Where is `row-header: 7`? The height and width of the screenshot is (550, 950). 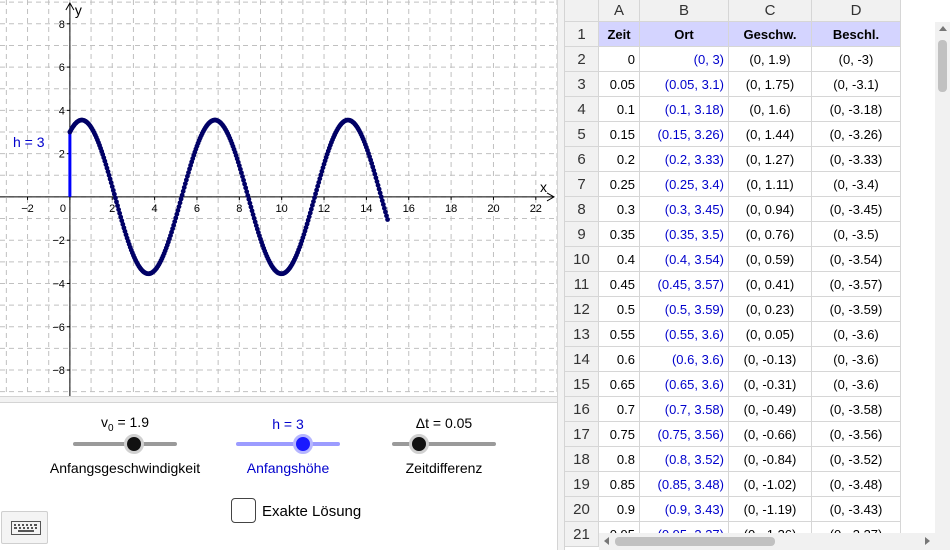
row-header: 7 is located at coordinates (582, 184).